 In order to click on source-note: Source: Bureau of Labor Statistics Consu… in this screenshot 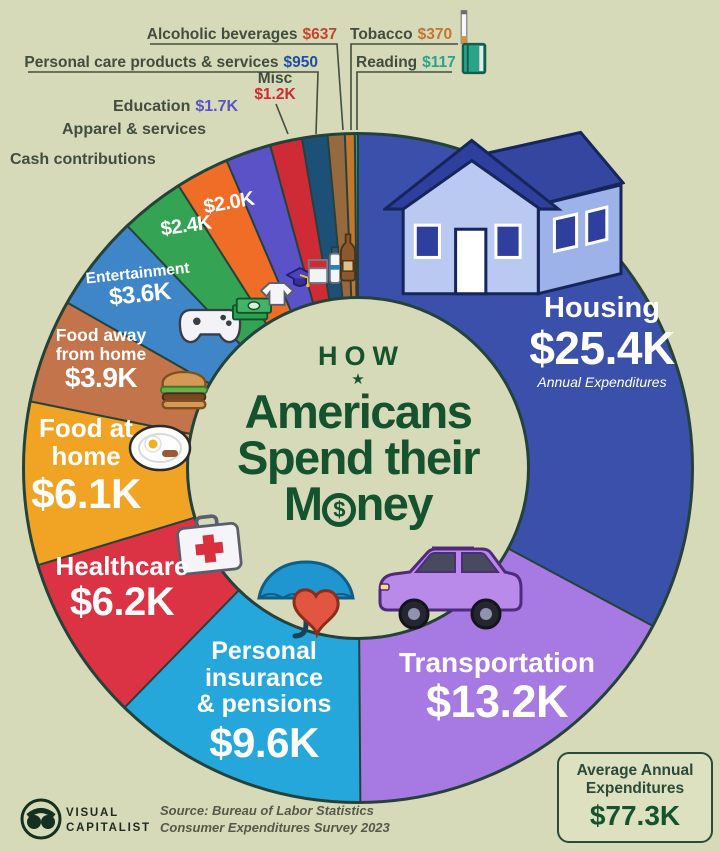, I will do `click(275, 820)`.